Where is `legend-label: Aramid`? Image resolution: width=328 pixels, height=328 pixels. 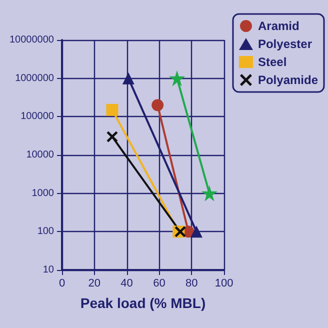
legend-label: Aramid is located at coordinates (279, 26).